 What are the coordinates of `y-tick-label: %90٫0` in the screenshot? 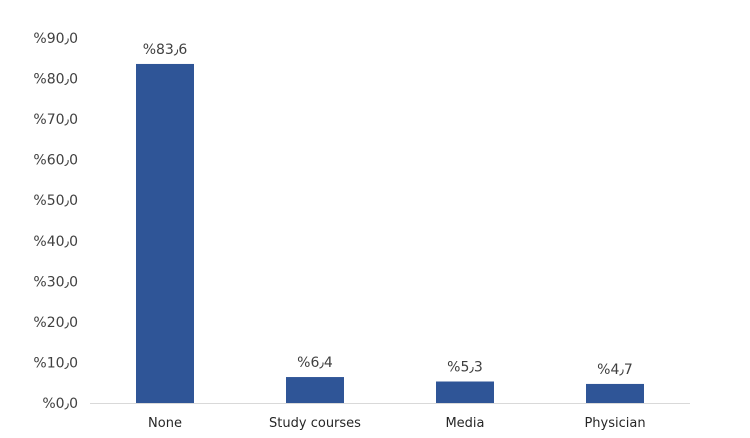 It's located at (55, 39).